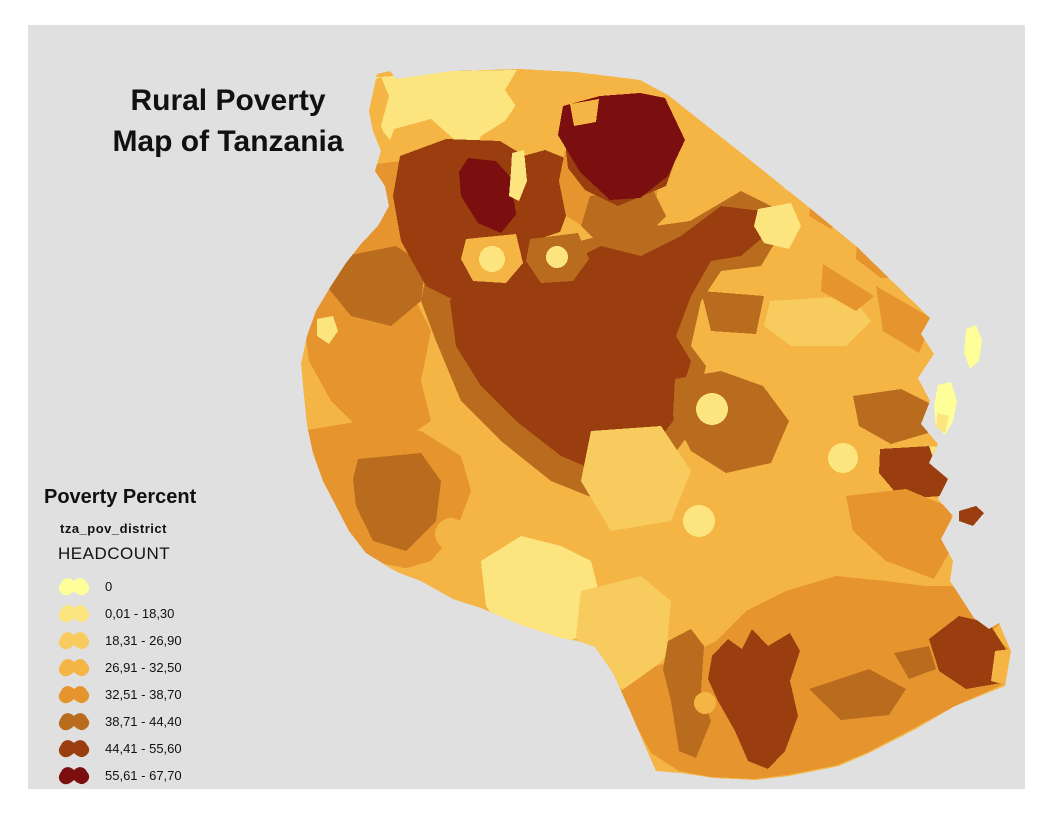  What do you see at coordinates (165, 586) in the screenshot?
I see `legend-row: 0` at bounding box center [165, 586].